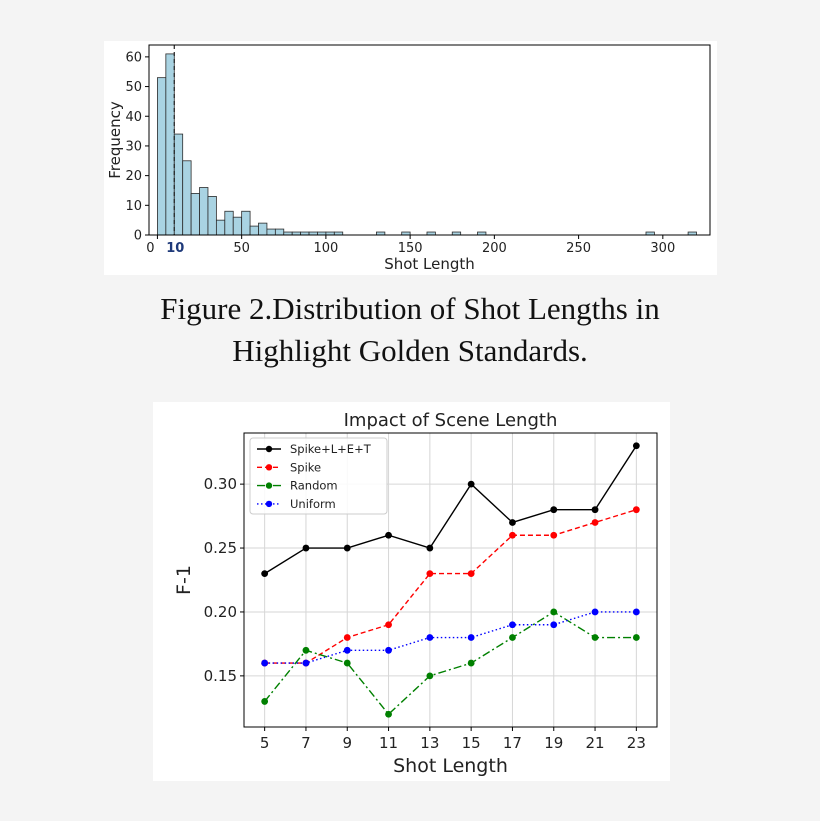 Image resolution: width=820 pixels, height=821 pixels. What do you see at coordinates (578, 248) in the screenshot?
I see `x-tick-label: 250` at bounding box center [578, 248].